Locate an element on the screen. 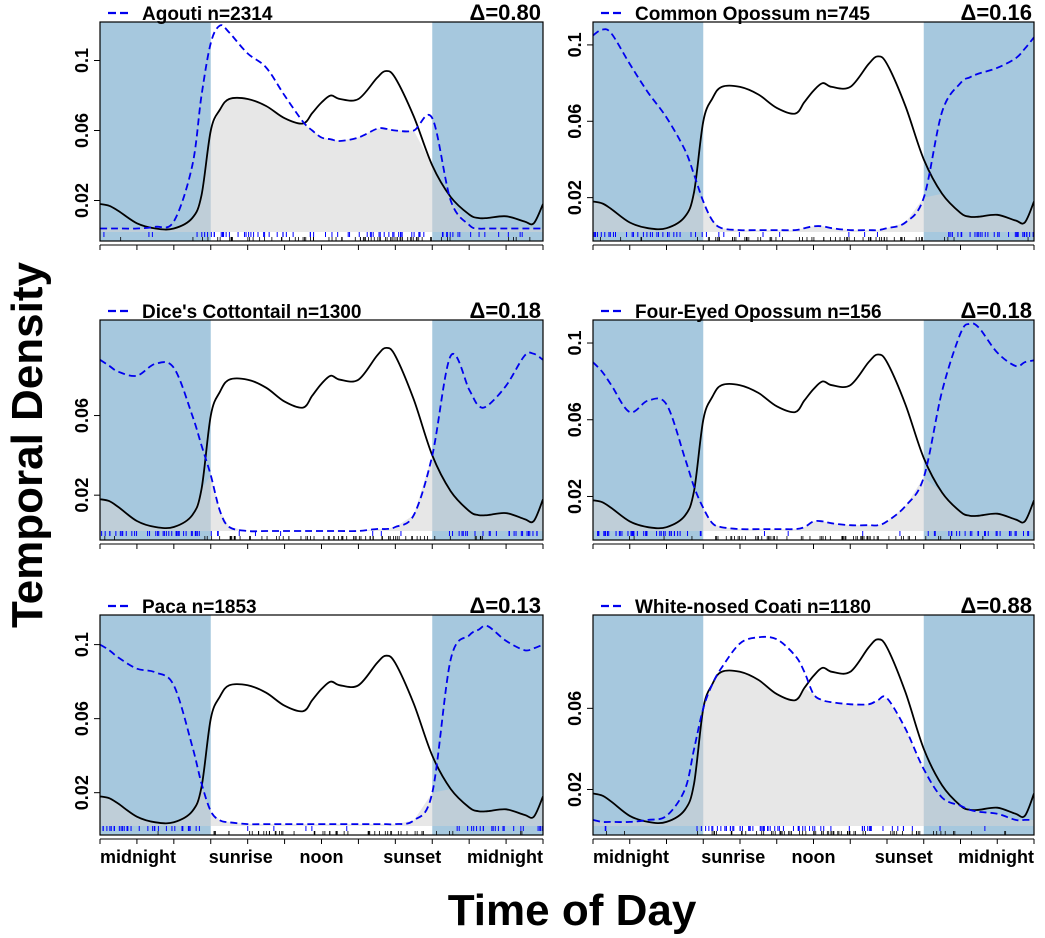 This screenshot has width=1045, height=938. panel-legend: White-nosed Coati n=1180 Δ=0.88 is located at coordinates (816, 605).